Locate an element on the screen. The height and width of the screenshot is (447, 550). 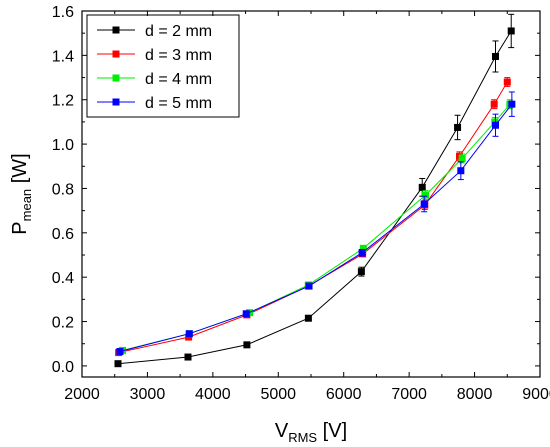
legend-label: d = 3 mm is located at coordinates (178, 55).